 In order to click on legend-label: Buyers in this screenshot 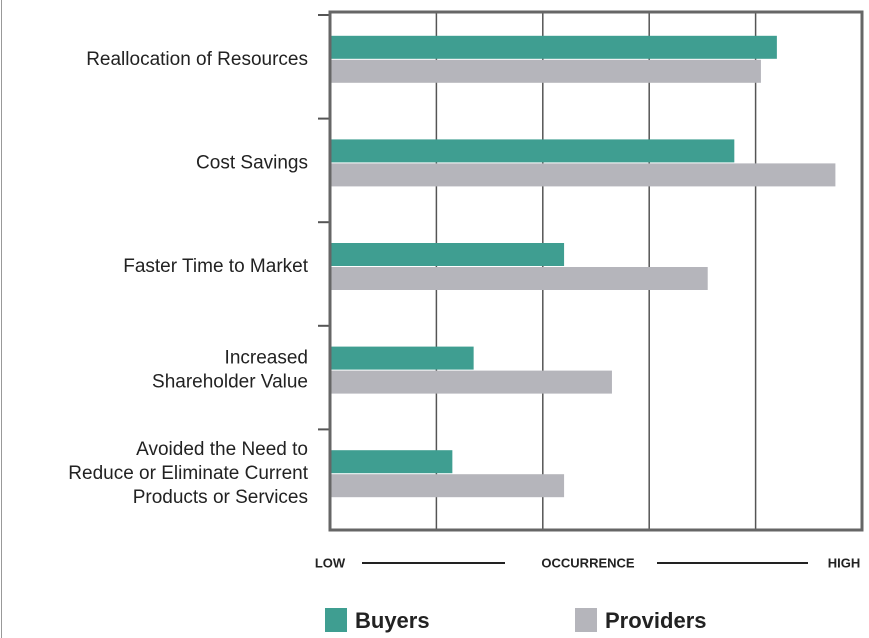, I will do `click(392, 620)`.